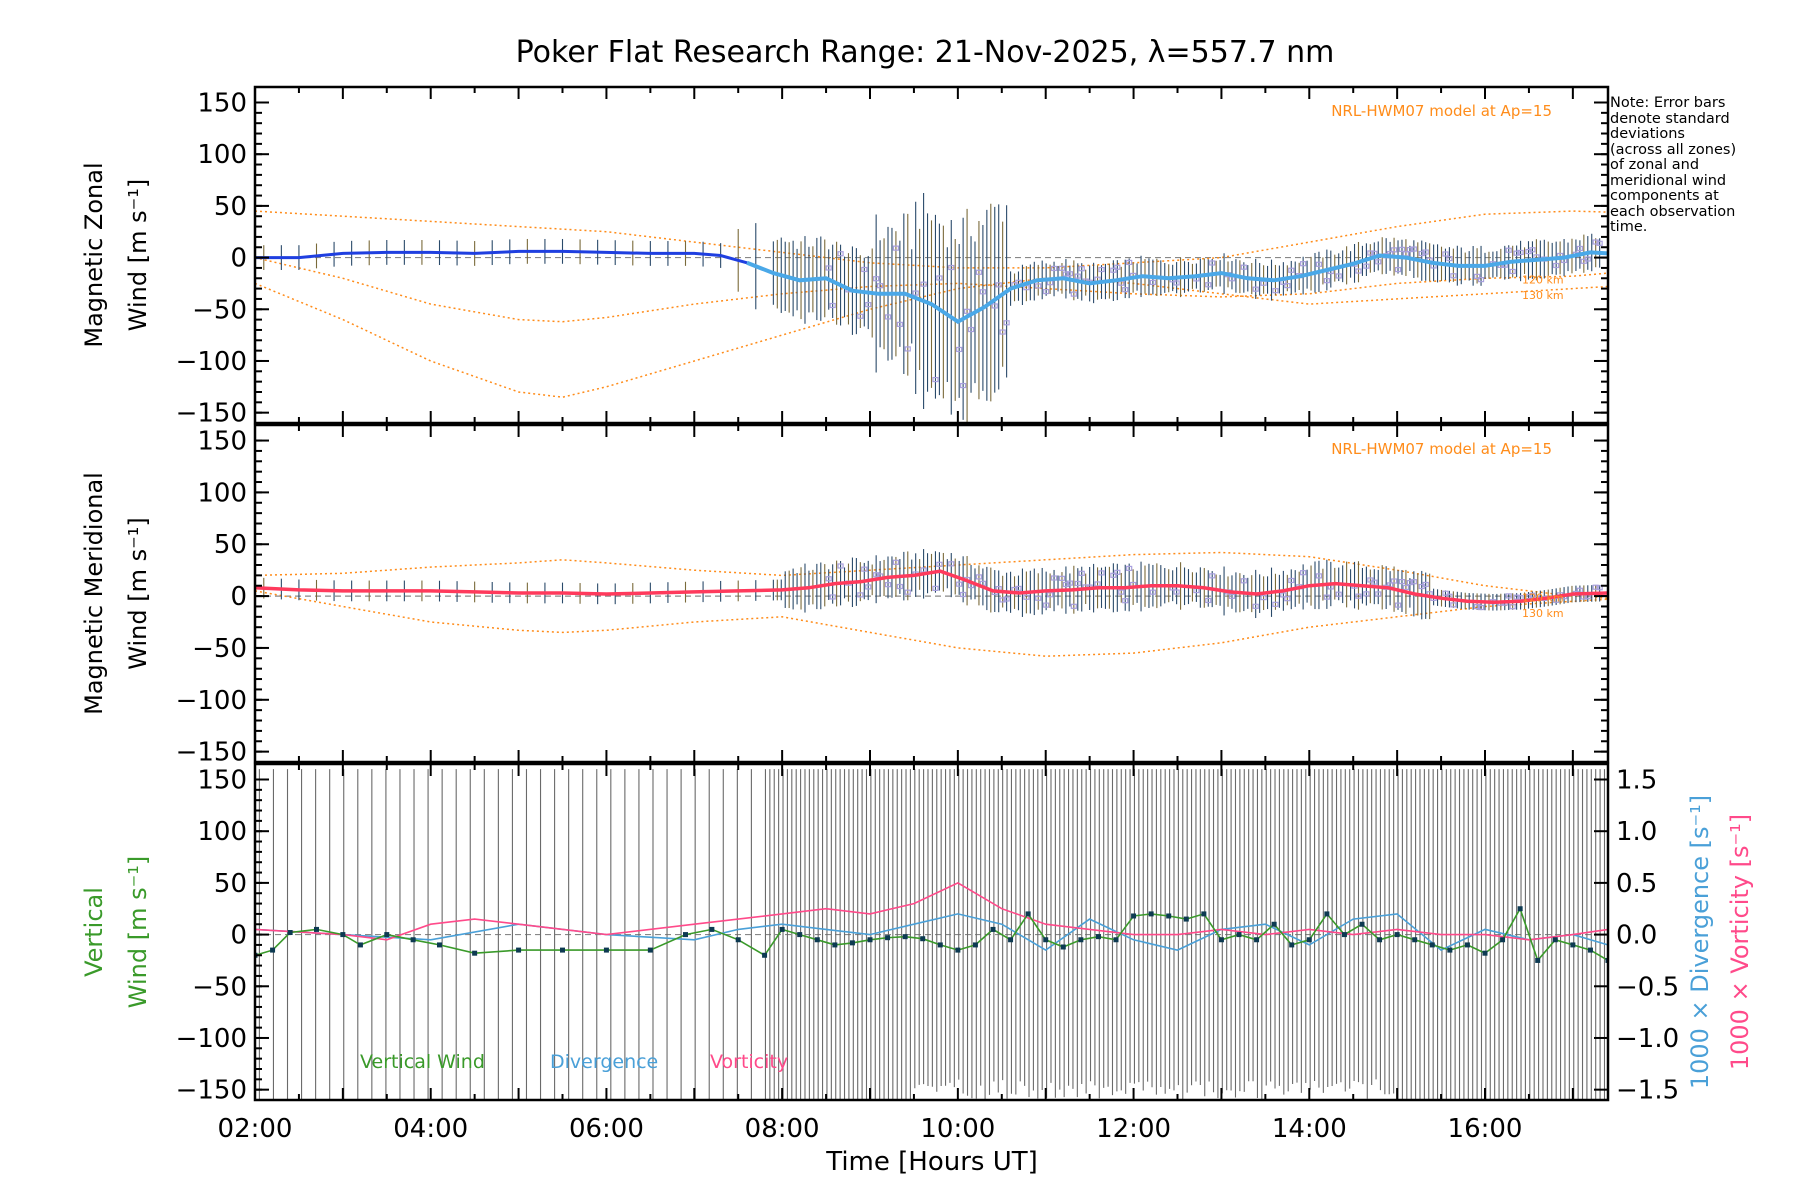  Describe the element at coordinates (1668, 103) in the screenshot. I see `note-line: Note: Error bars` at that location.